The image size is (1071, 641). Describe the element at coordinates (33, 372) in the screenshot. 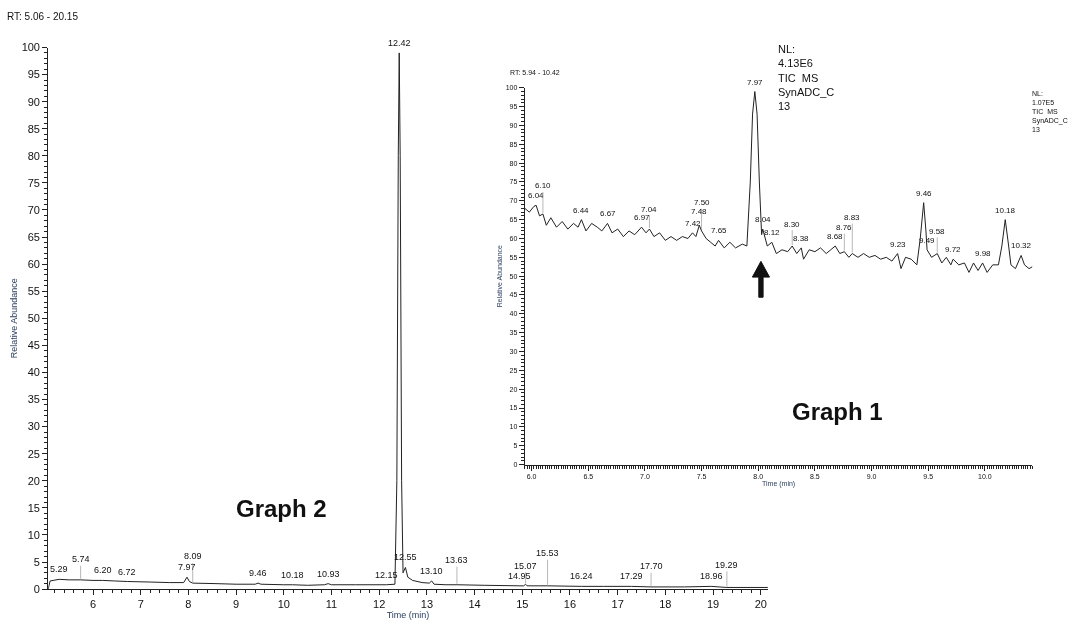

I see `y-tick-label: 40` at that location.